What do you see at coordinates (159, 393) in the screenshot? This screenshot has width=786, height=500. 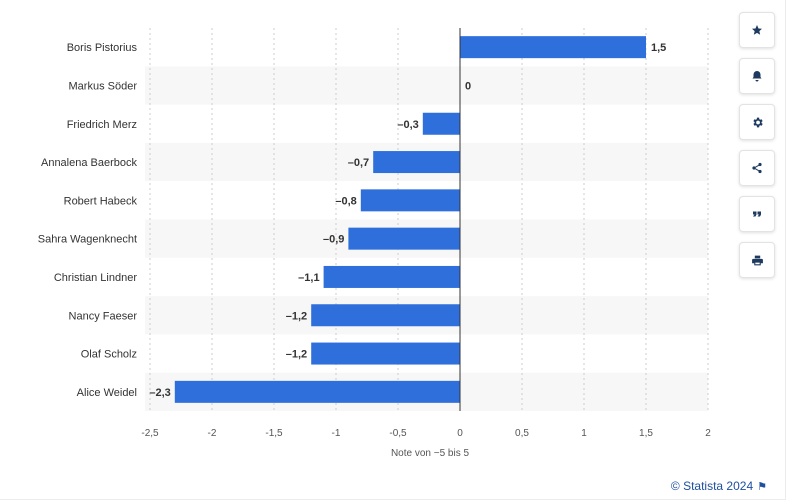 I see `data-label: –2,3` at bounding box center [159, 393].